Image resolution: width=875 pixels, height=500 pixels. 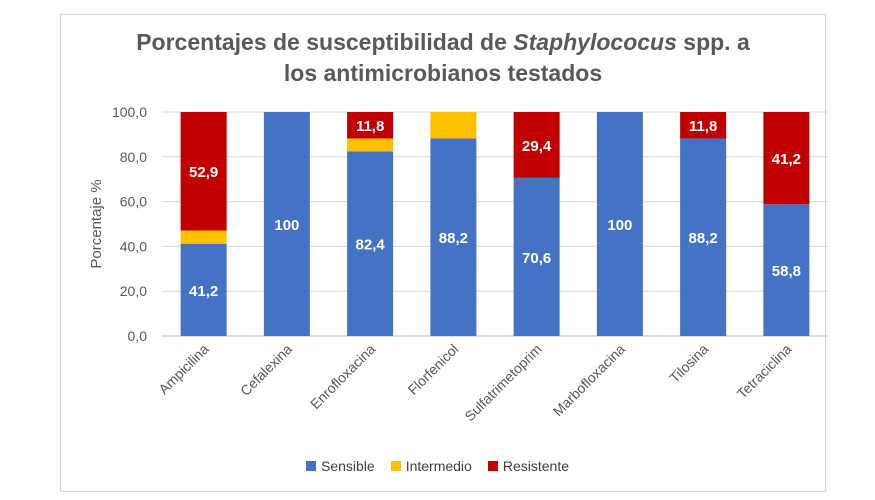 I want to click on y-tick-label: 0,0, so click(x=138, y=336).